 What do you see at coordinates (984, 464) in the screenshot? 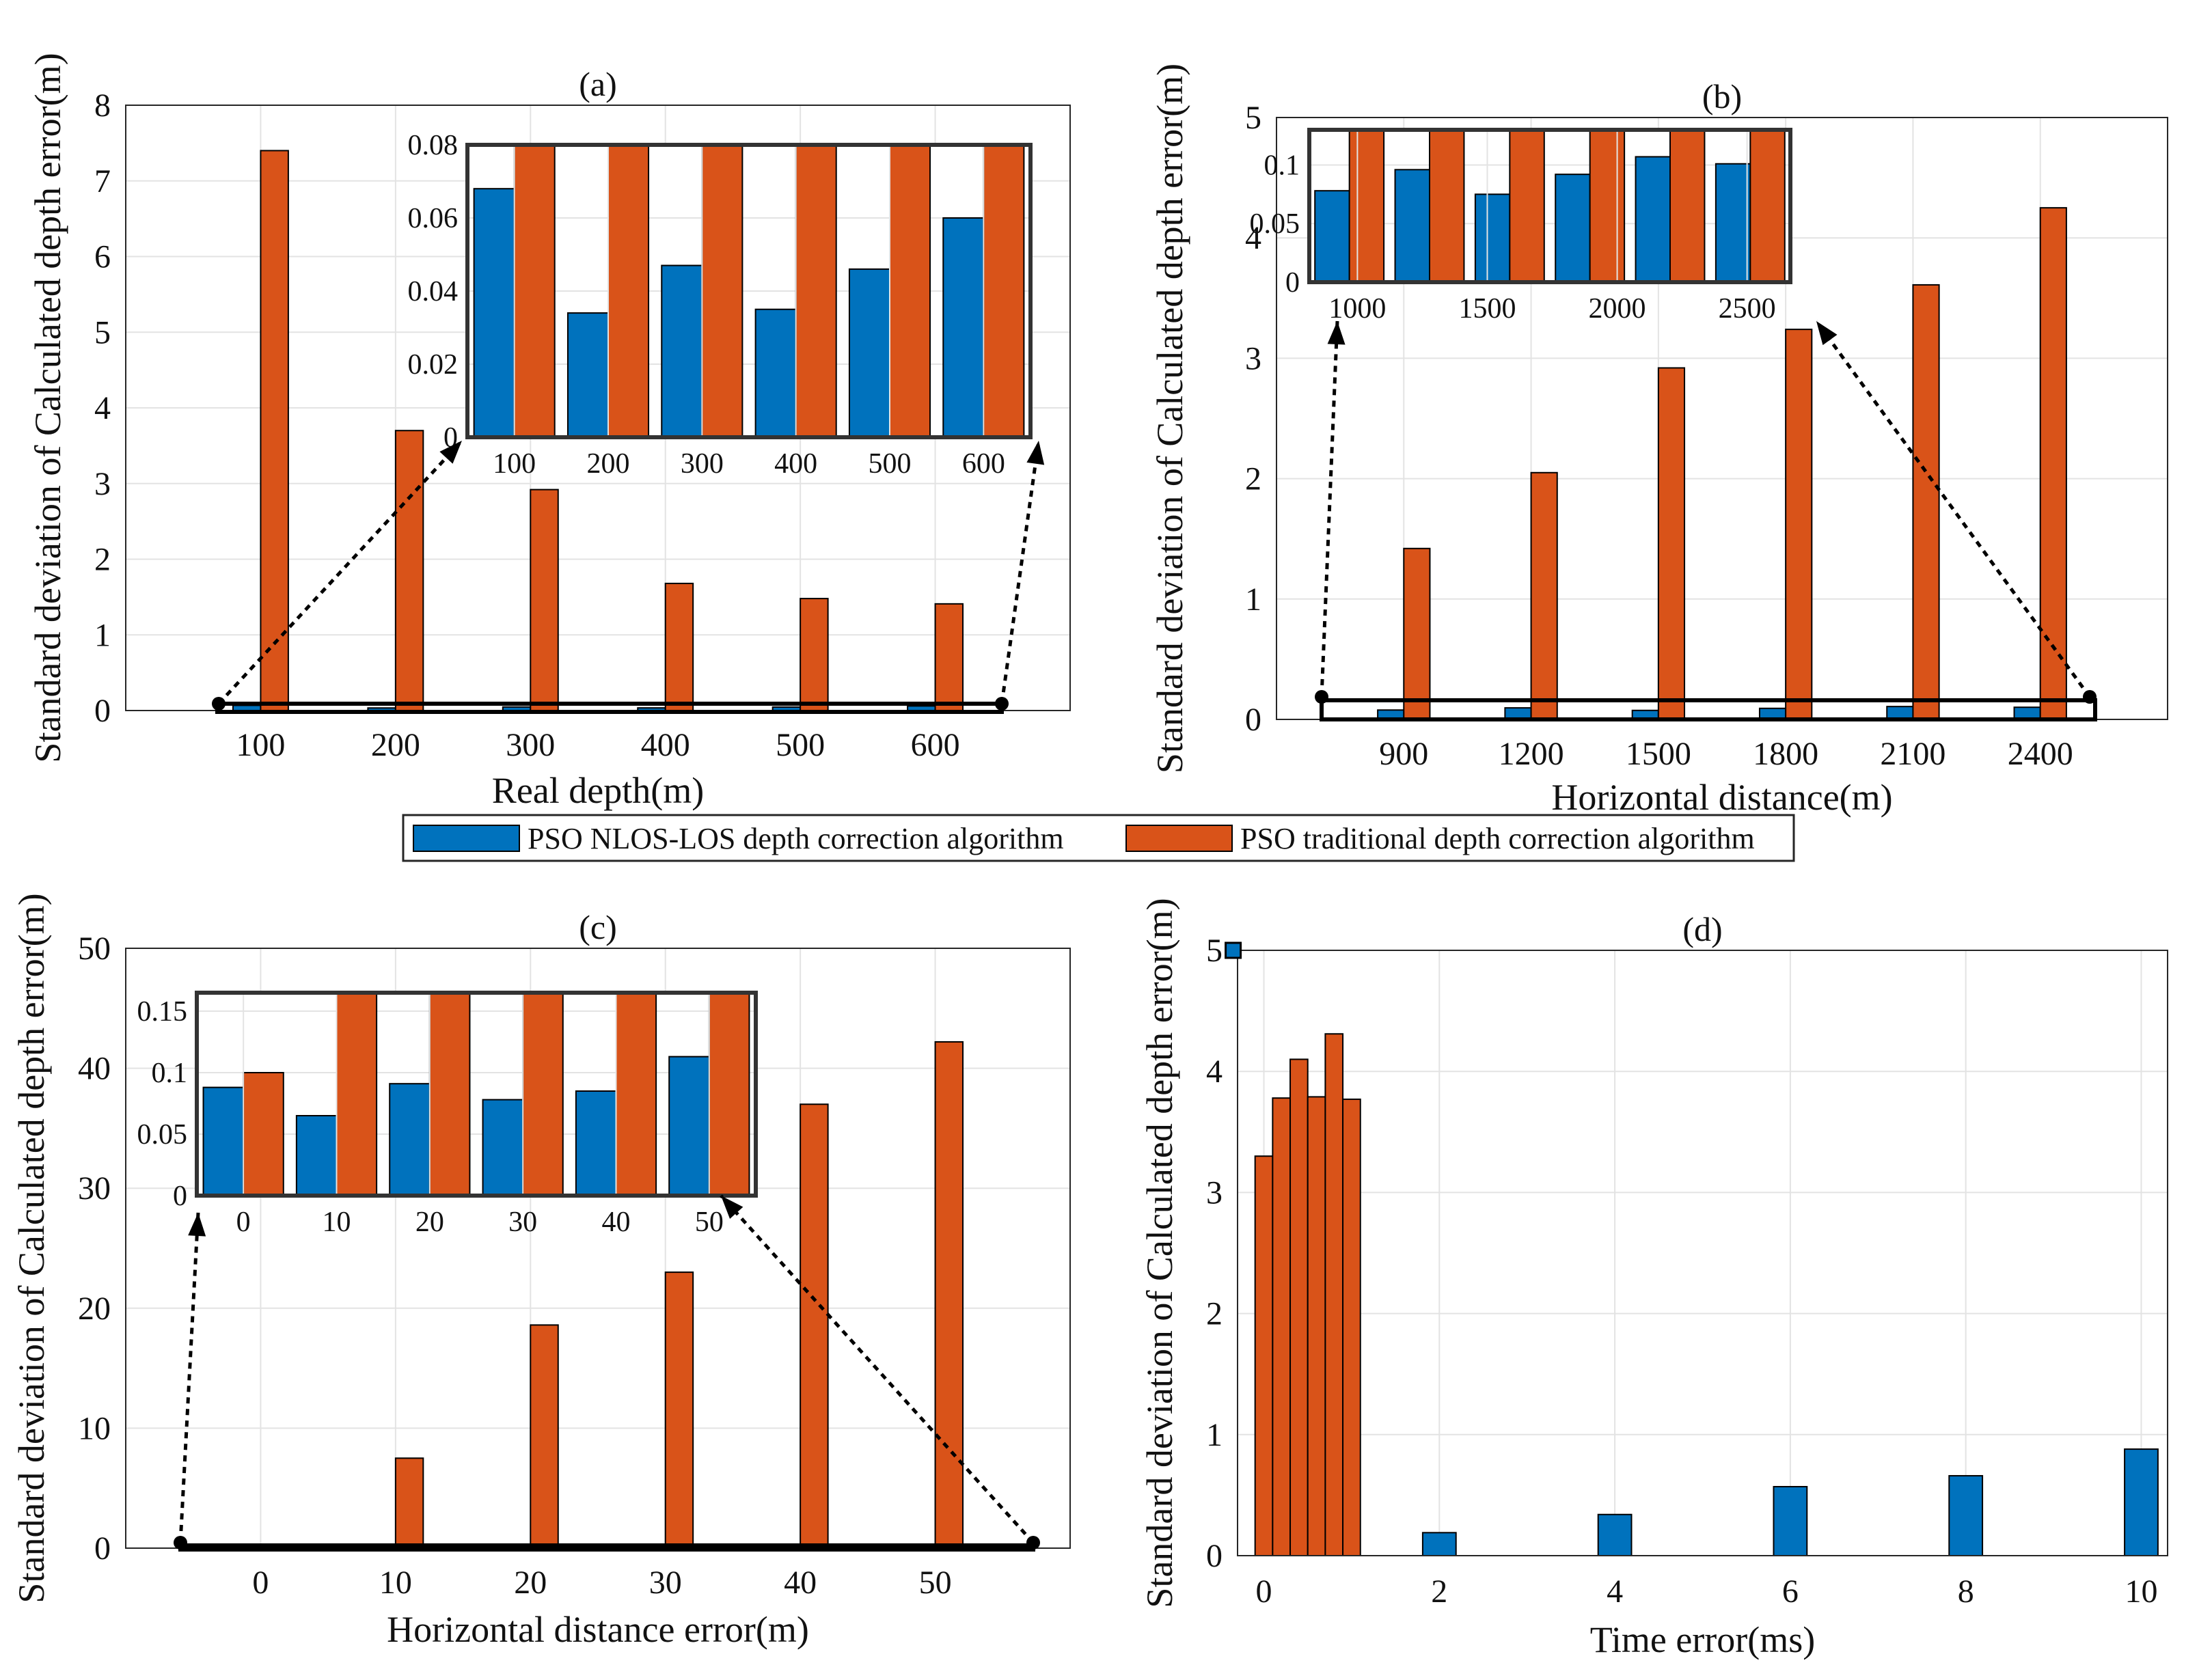
I see `inset-x-tick-label: 600` at bounding box center [984, 464].